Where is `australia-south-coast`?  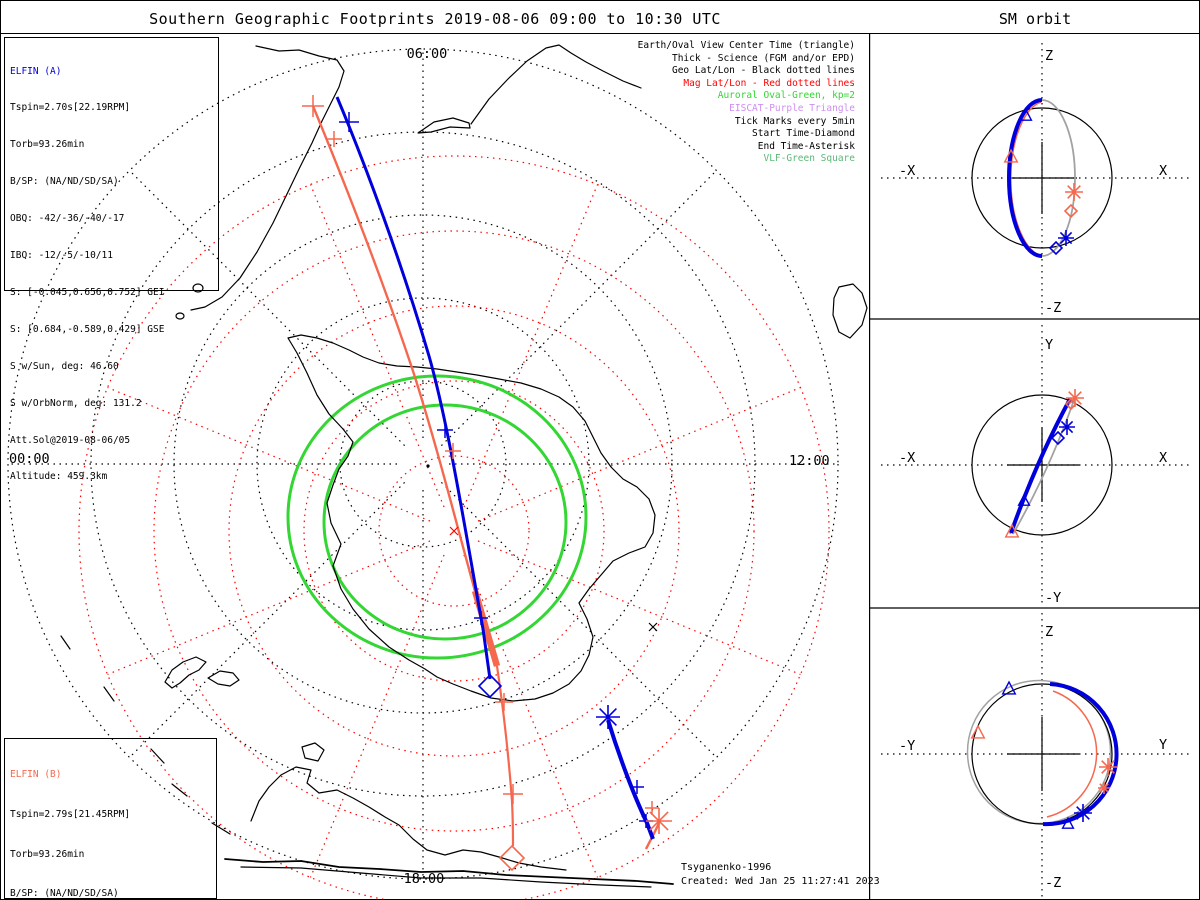 australia-south-coast is located at coordinates (449, 871).